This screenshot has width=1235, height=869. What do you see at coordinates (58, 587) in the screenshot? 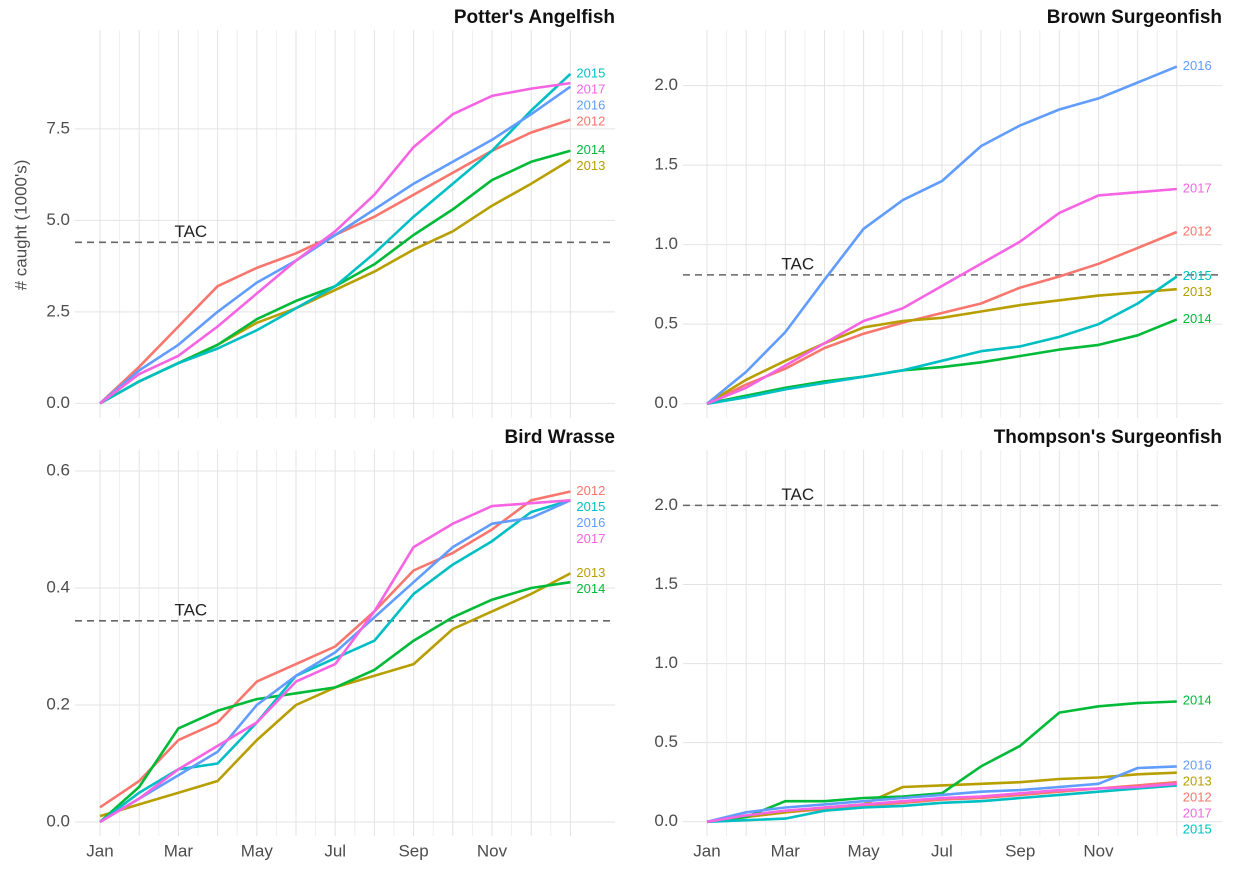
I see `y-tick-label: 0.4` at bounding box center [58, 587].